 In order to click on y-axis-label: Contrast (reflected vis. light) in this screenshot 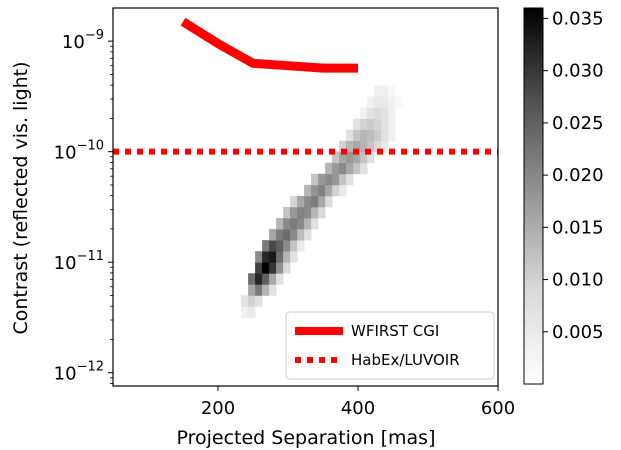, I will do `click(21, 197)`.